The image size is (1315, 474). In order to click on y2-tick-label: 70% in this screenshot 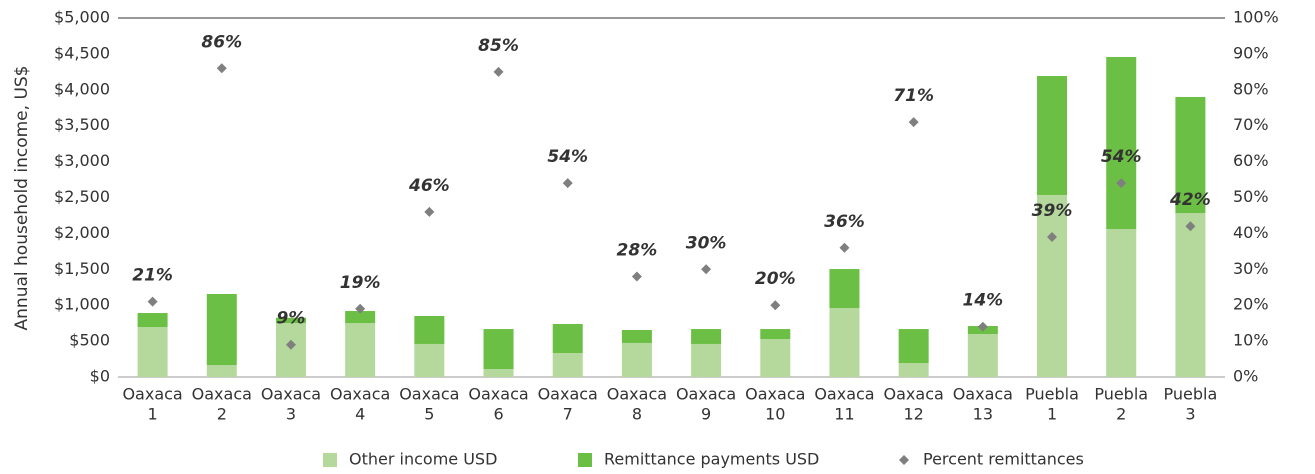, I will do `click(1251, 124)`.